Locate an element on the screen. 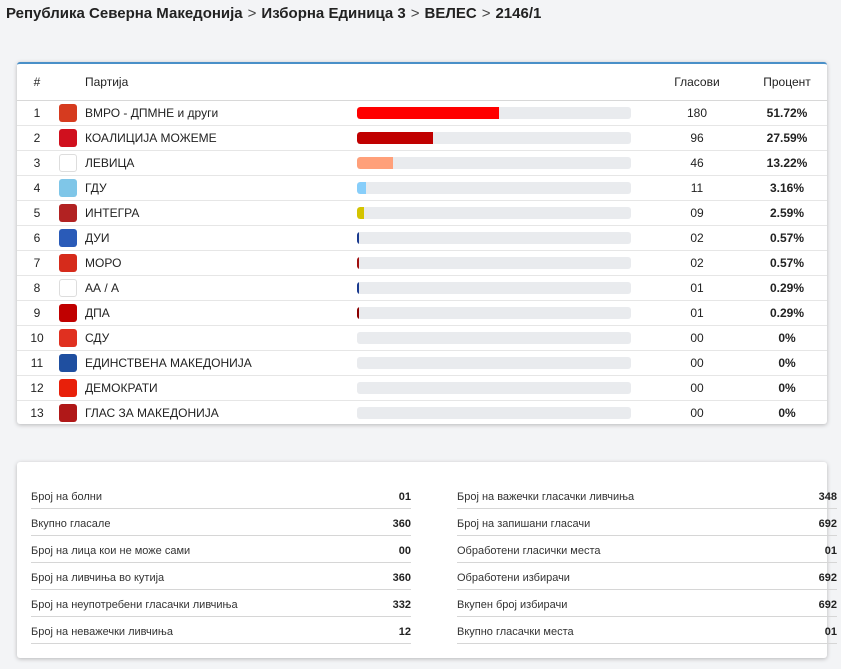 The width and height of the screenshot is (841, 669). stat-label: Обработени избирачи is located at coordinates (513, 578).